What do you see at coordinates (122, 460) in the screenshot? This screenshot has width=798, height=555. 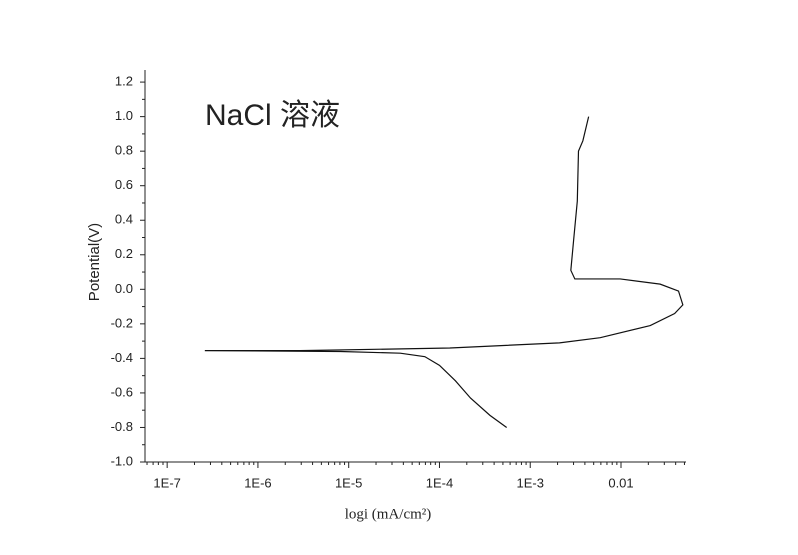 I see `y-tick-label: -1.0` at bounding box center [122, 460].